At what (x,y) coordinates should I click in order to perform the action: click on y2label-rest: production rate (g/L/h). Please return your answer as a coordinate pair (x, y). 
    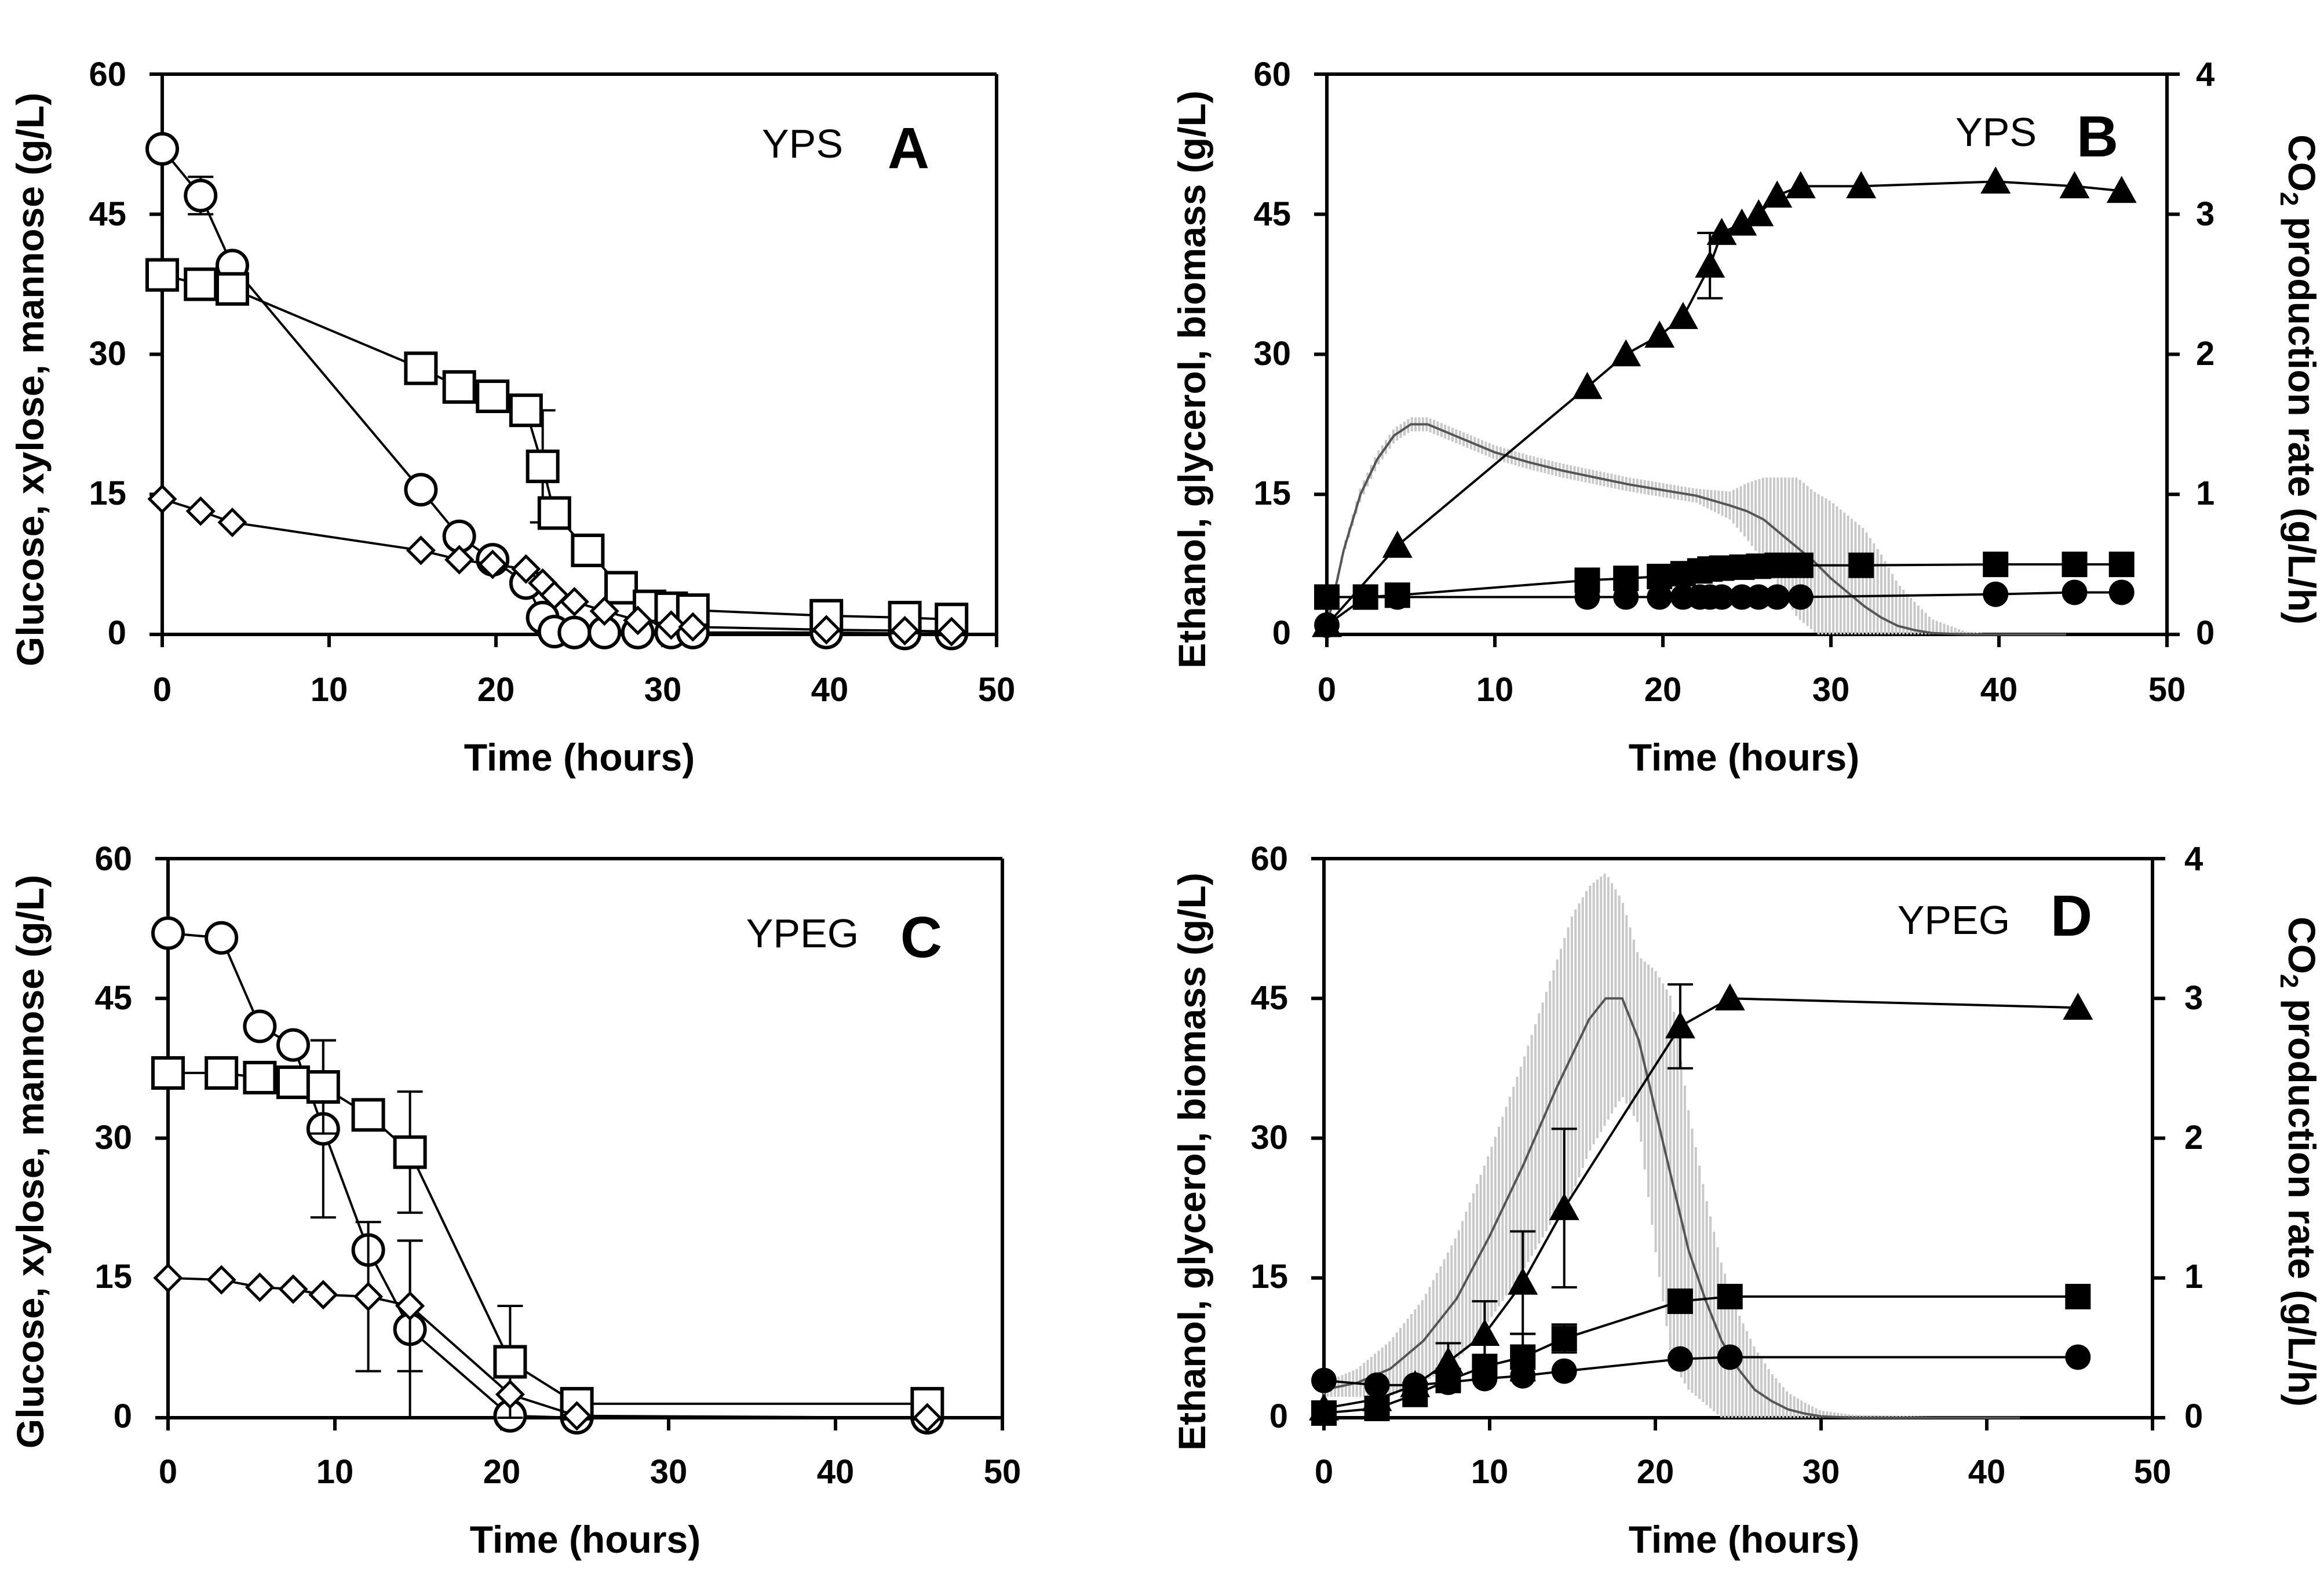
    Looking at the image, I should click on (2302, 1197).